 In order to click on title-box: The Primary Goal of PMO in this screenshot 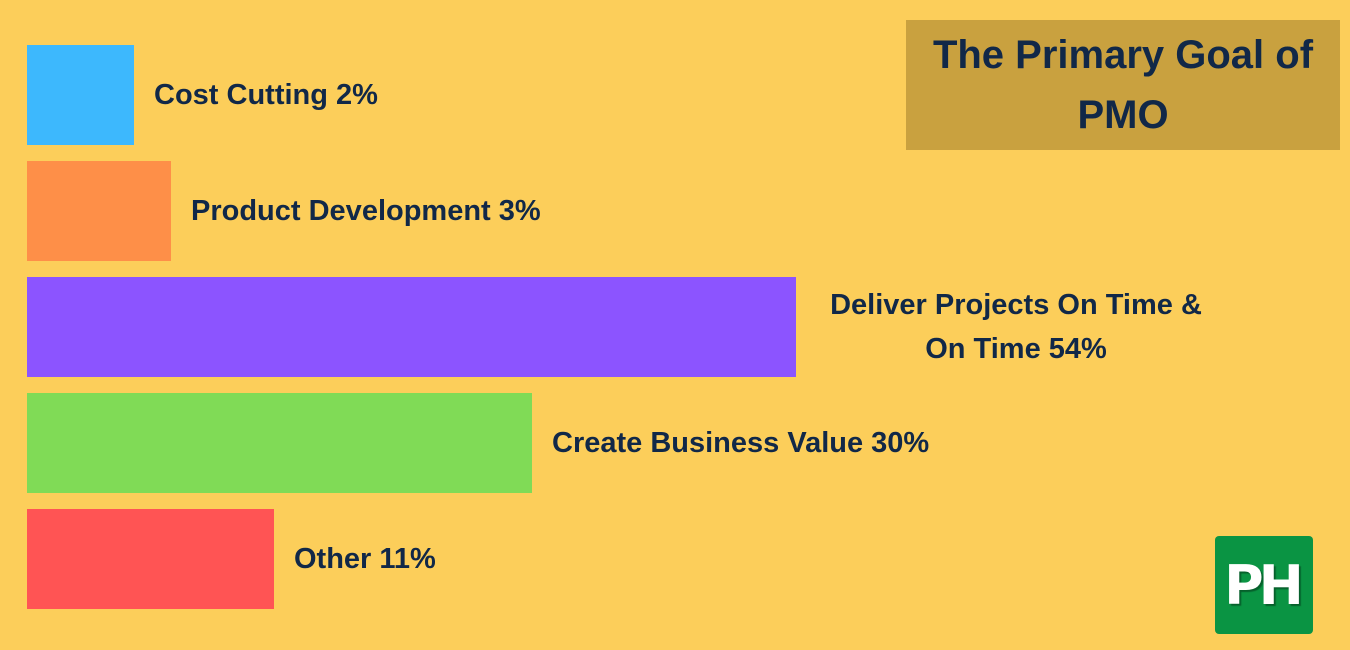, I will do `click(1123, 85)`.